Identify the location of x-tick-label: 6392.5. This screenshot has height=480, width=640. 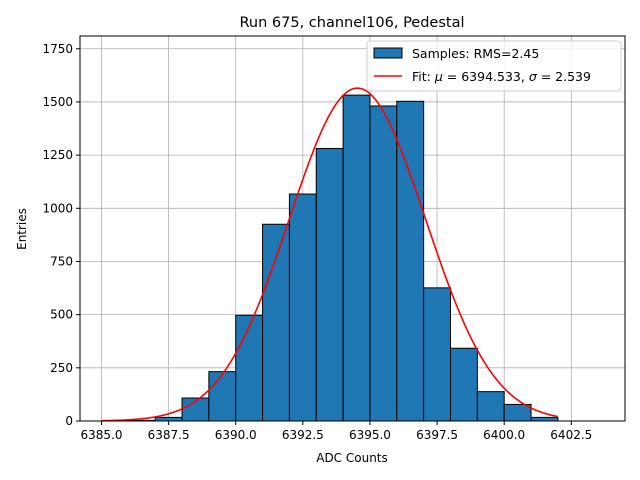
(303, 435).